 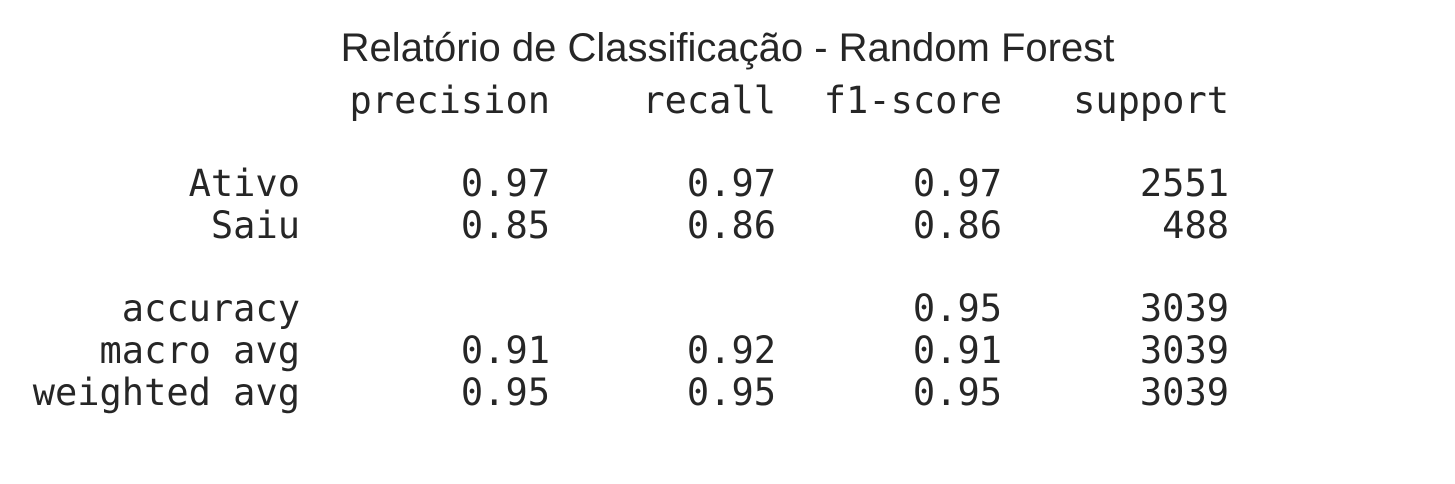 What do you see at coordinates (1151, 100) in the screenshot?
I see `column-header-support: support` at bounding box center [1151, 100].